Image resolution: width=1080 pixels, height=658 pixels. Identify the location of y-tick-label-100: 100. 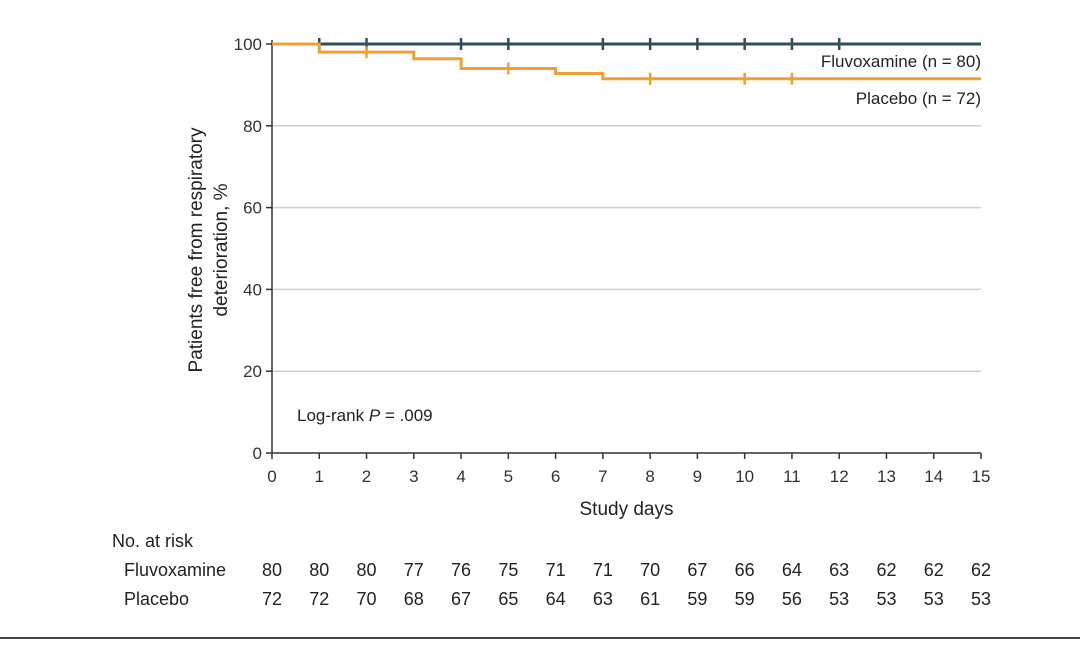
(248, 44).